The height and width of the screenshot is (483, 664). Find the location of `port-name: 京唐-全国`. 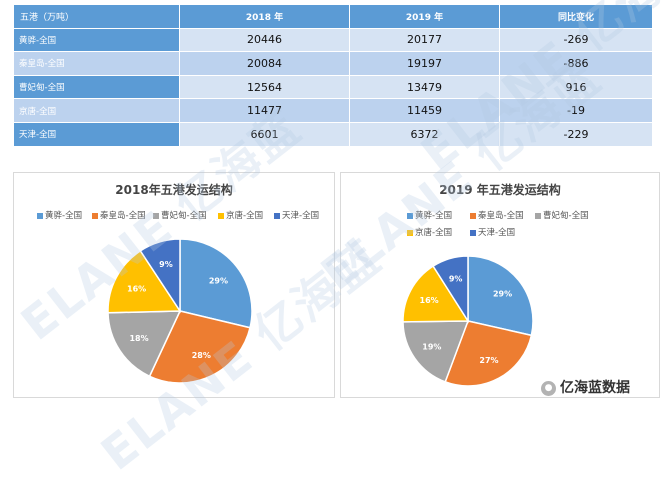

port-name: 京唐-全国 is located at coordinates (96, 110).